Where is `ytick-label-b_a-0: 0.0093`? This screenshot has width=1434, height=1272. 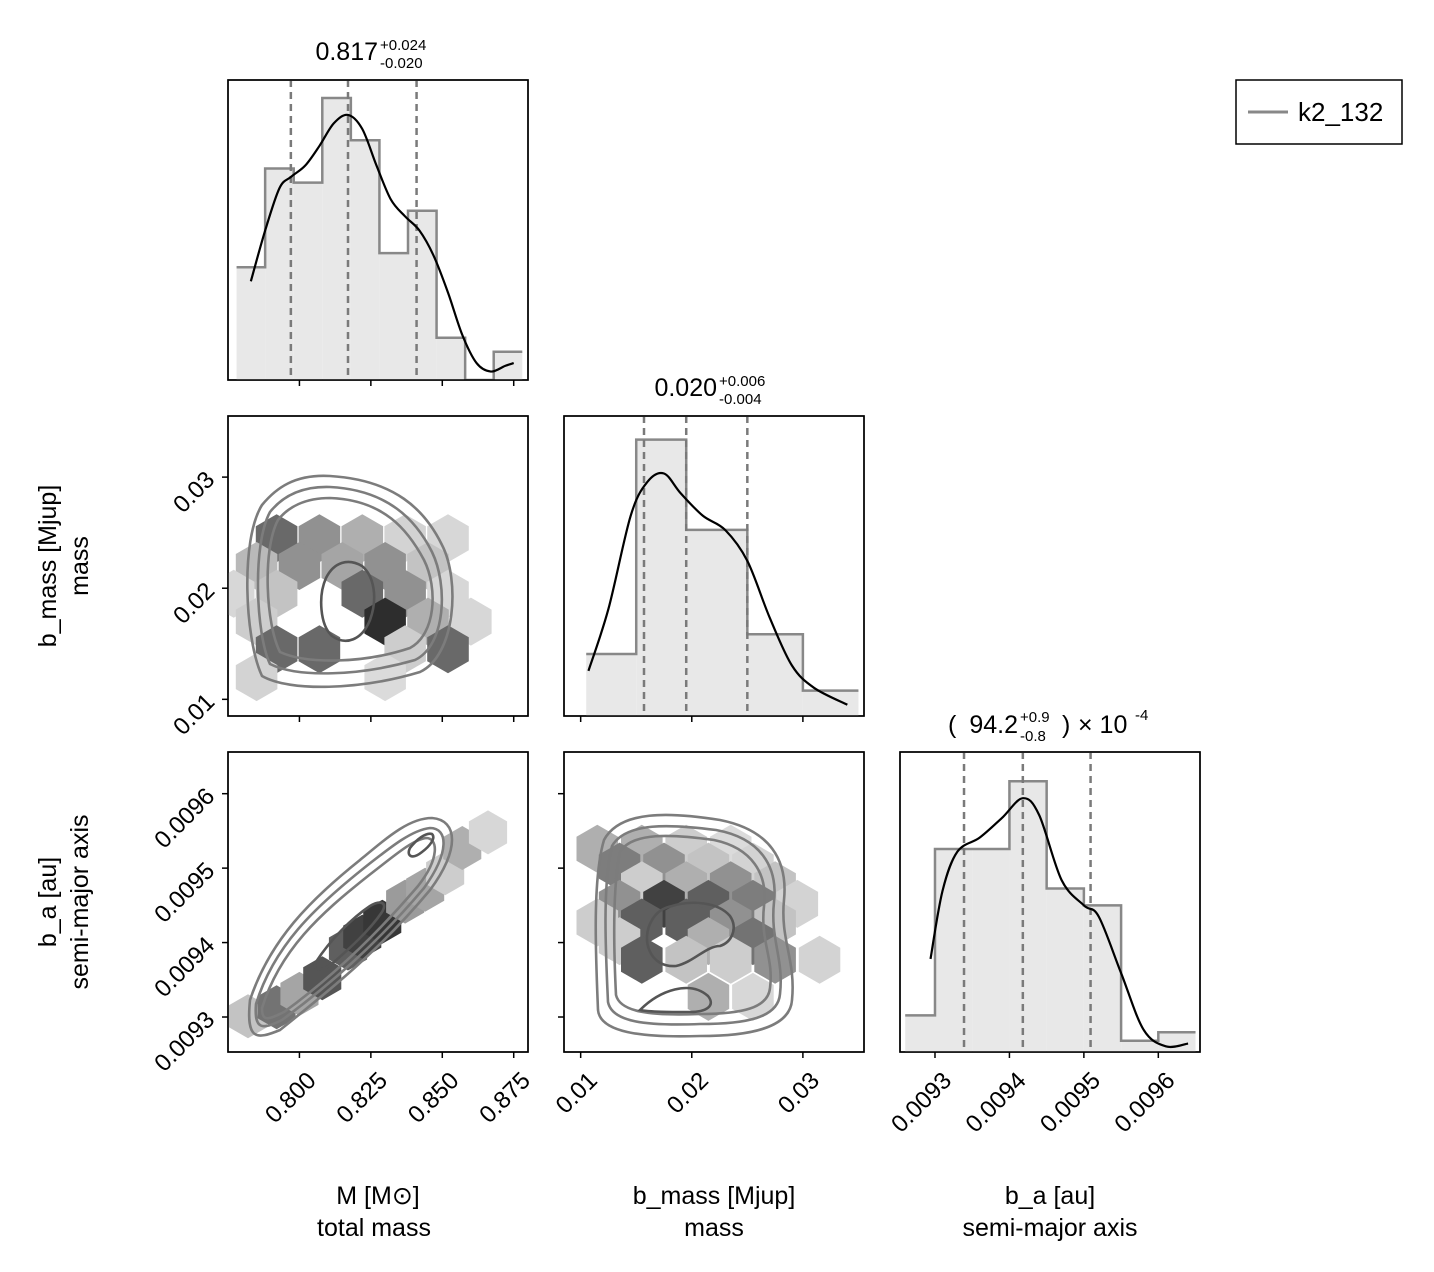 ytick-label-b_a-0: 0.0093 is located at coordinates (184, 1041).